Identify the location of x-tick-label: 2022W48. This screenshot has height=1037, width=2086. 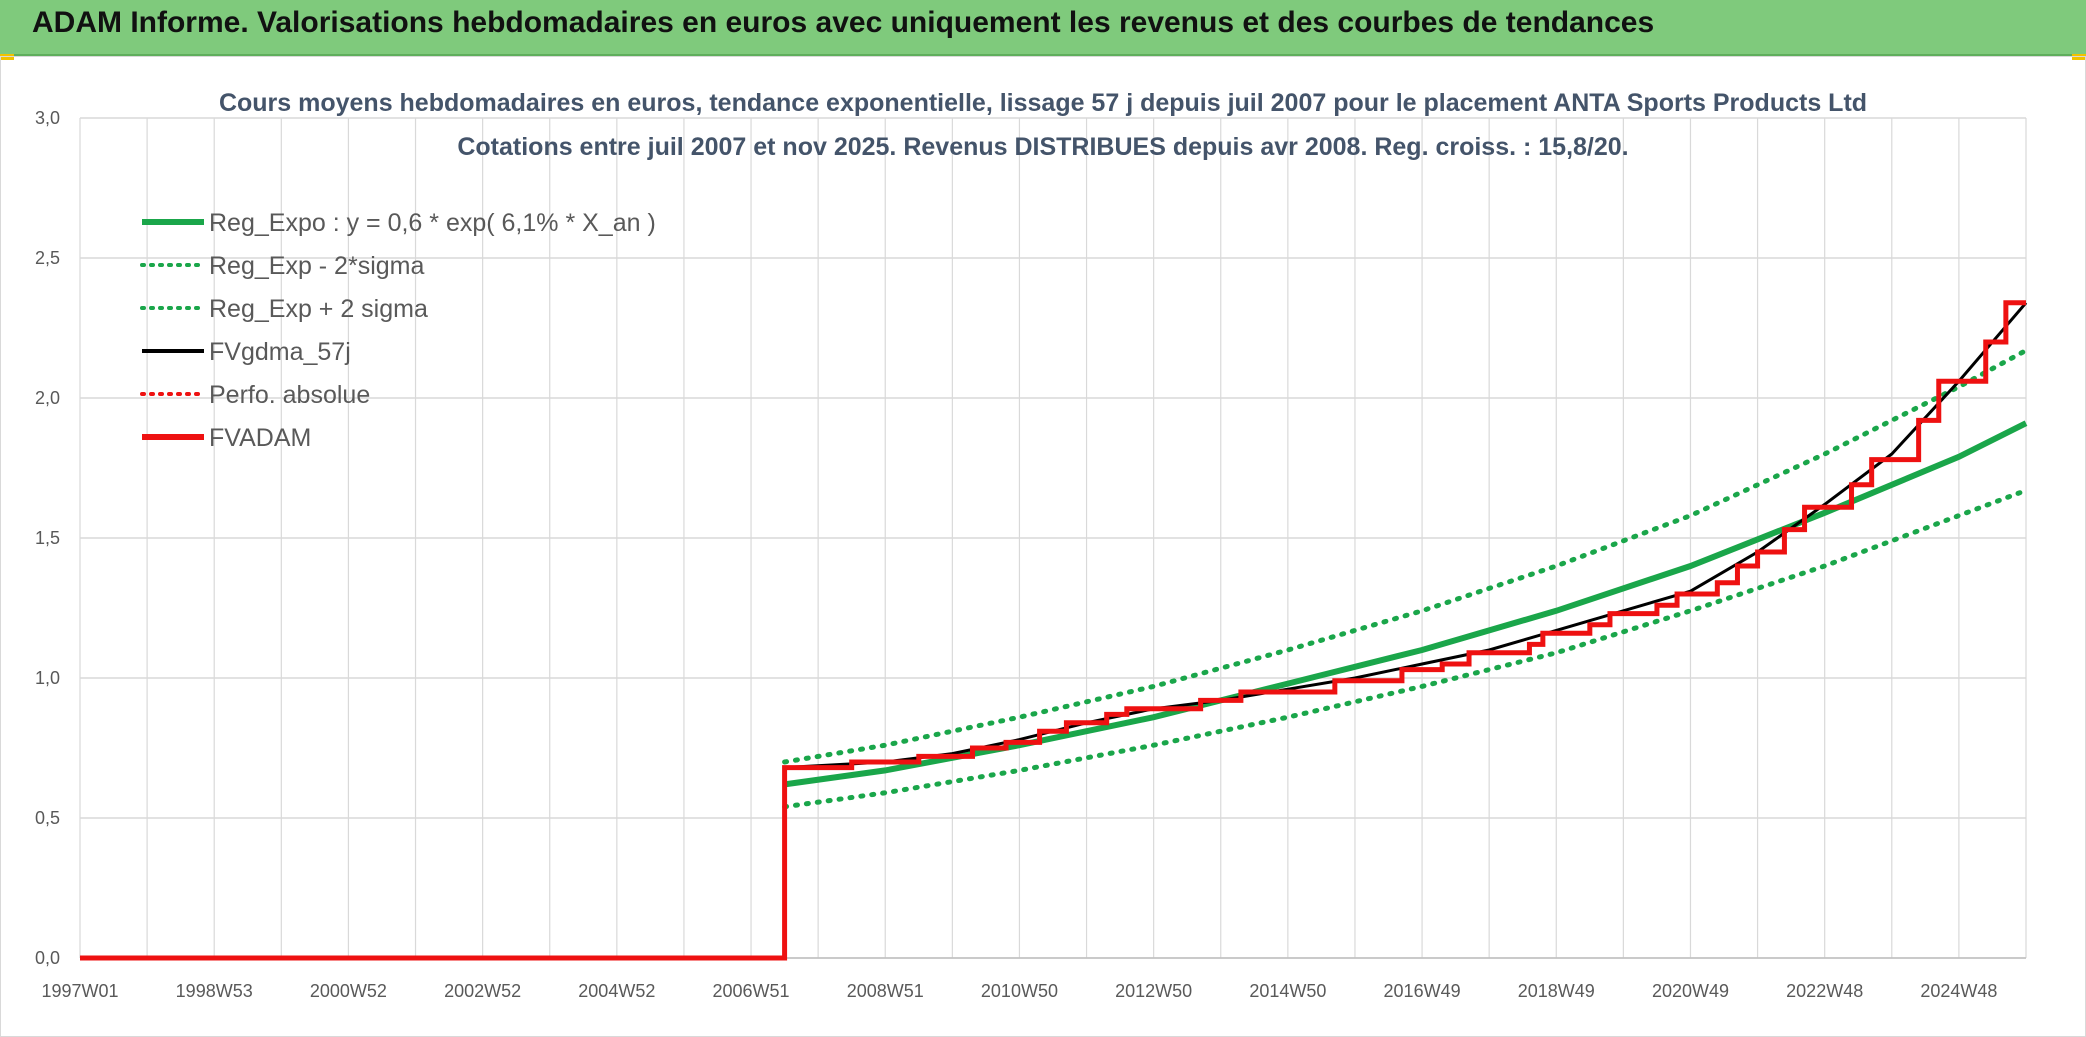
(1824, 991).